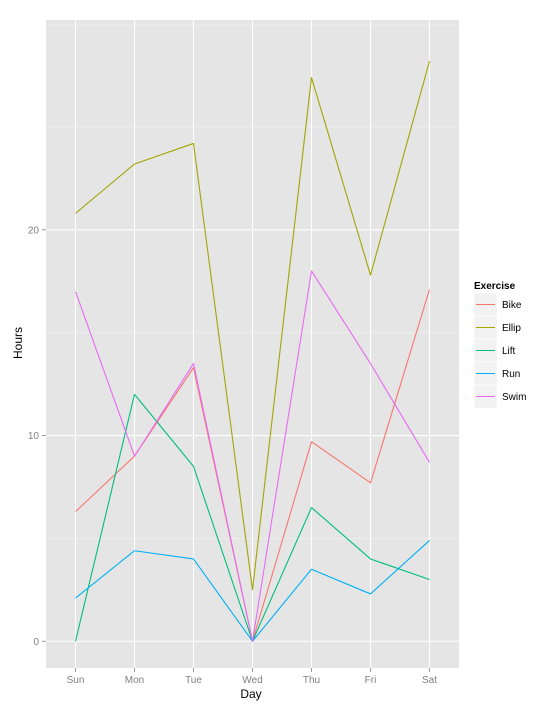  Describe the element at coordinates (429, 680) in the screenshot. I see `x-tick-label: Sat` at that location.